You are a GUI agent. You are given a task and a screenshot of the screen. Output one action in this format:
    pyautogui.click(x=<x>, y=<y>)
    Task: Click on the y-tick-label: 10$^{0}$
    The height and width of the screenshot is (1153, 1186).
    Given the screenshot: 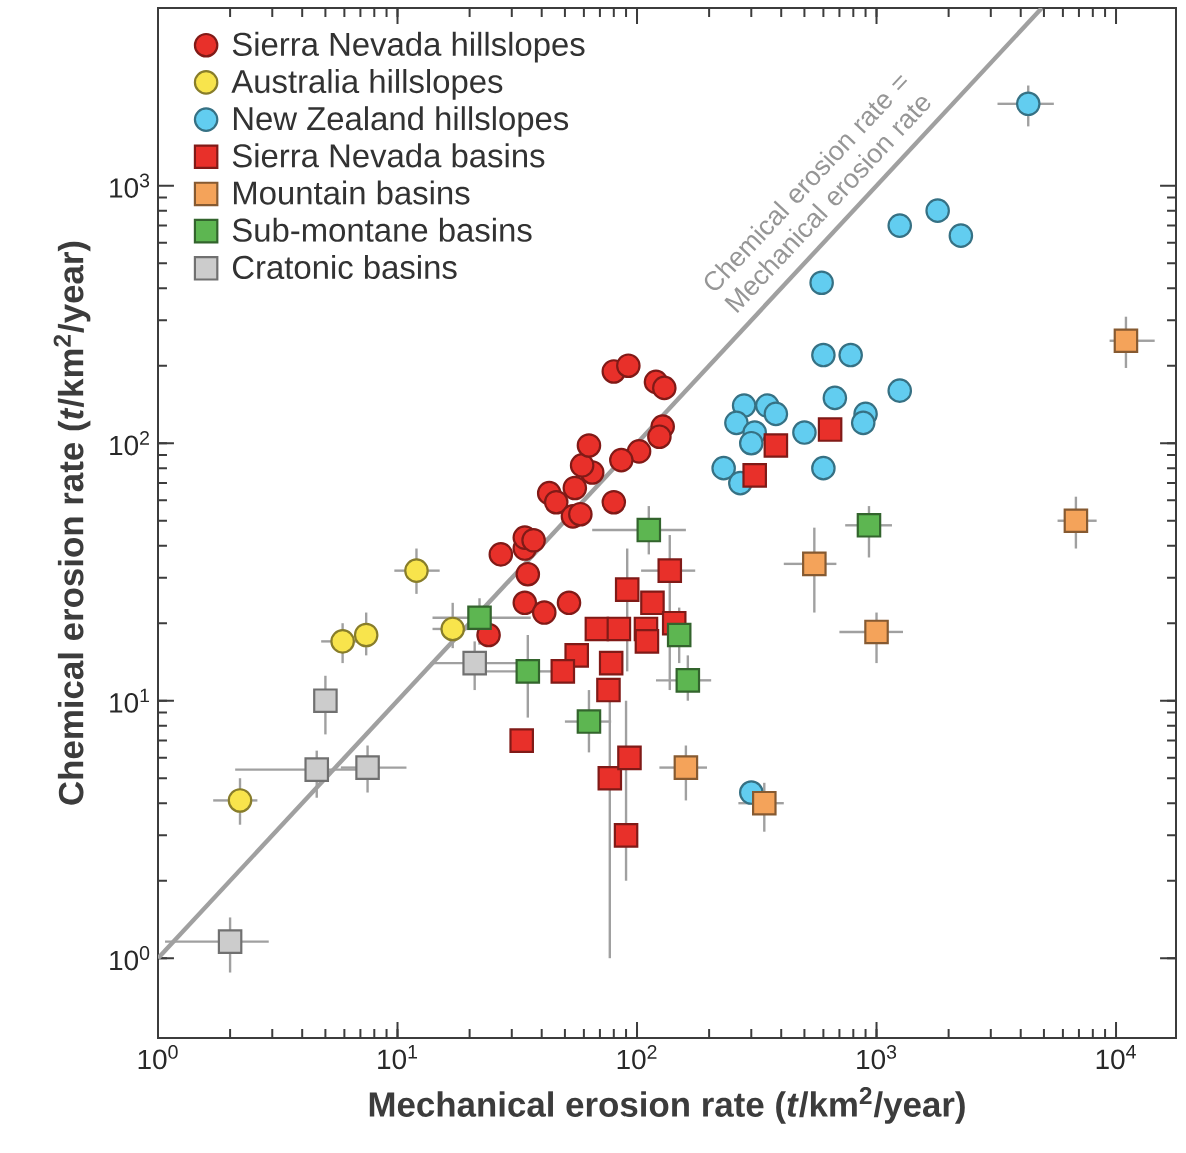 What is the action you would take?
    pyautogui.click(x=130, y=958)
    